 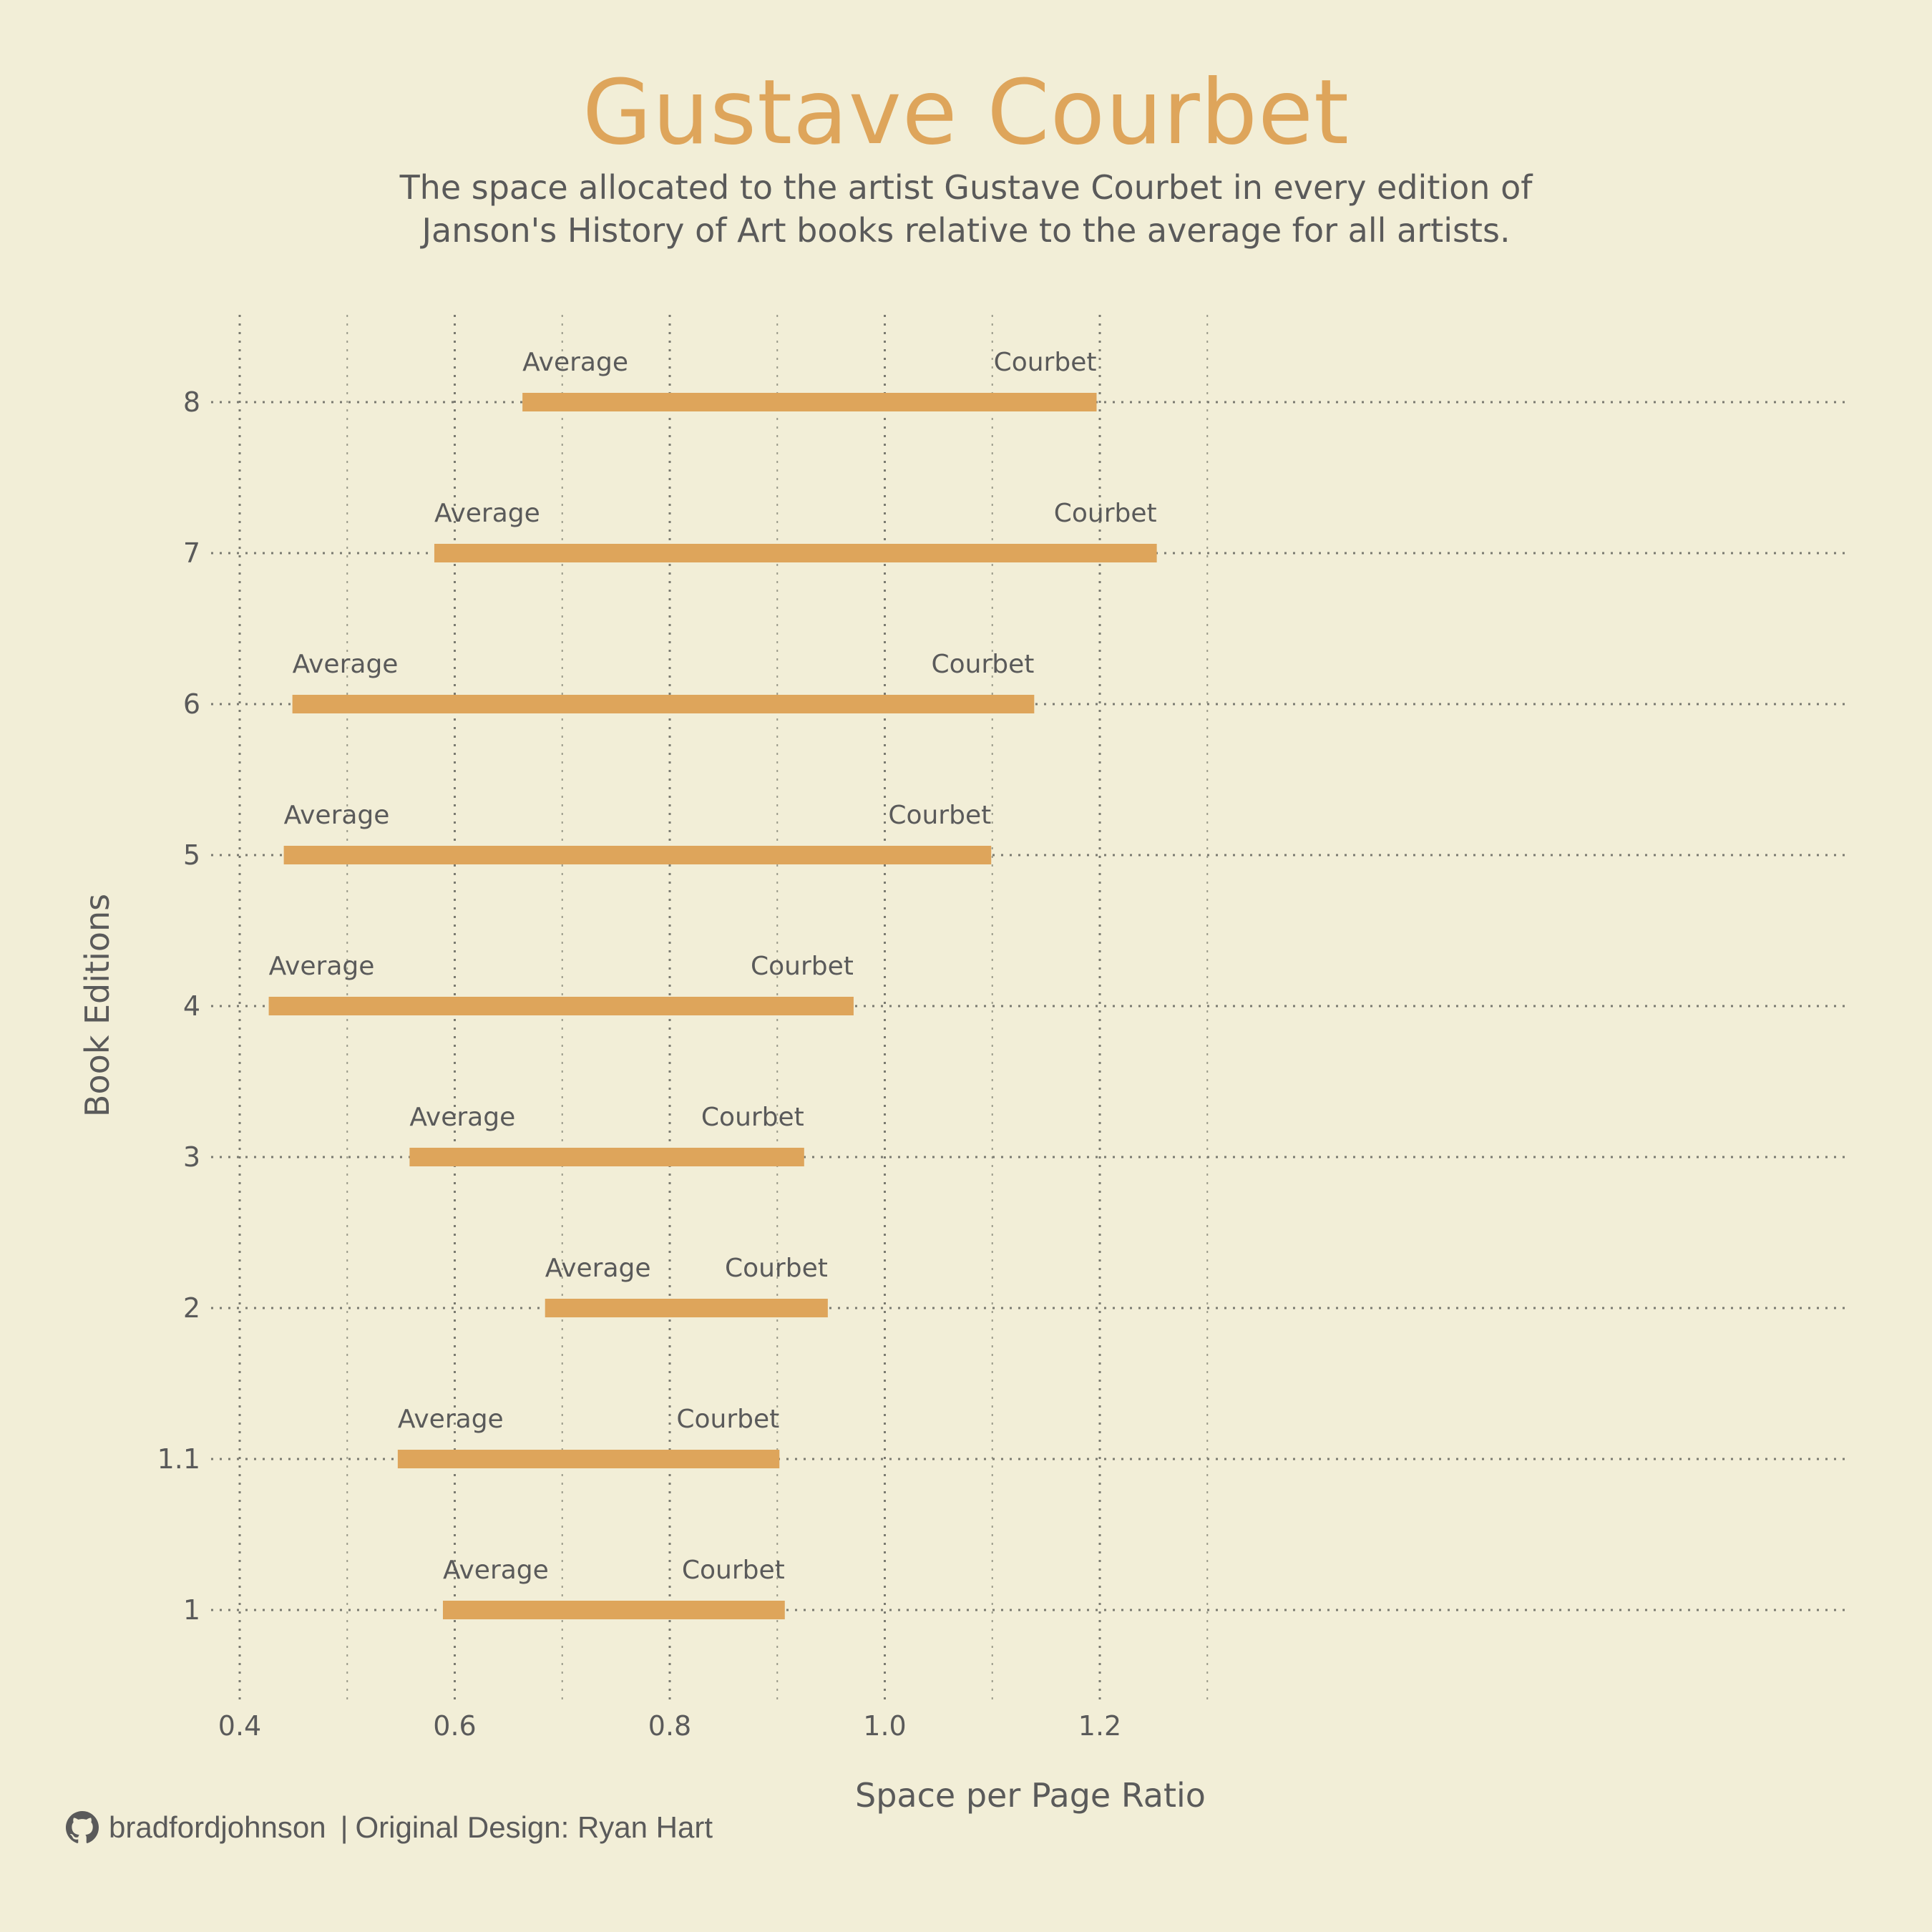 What do you see at coordinates (884, 1726) in the screenshot?
I see `x-tick-label: 1.0` at bounding box center [884, 1726].